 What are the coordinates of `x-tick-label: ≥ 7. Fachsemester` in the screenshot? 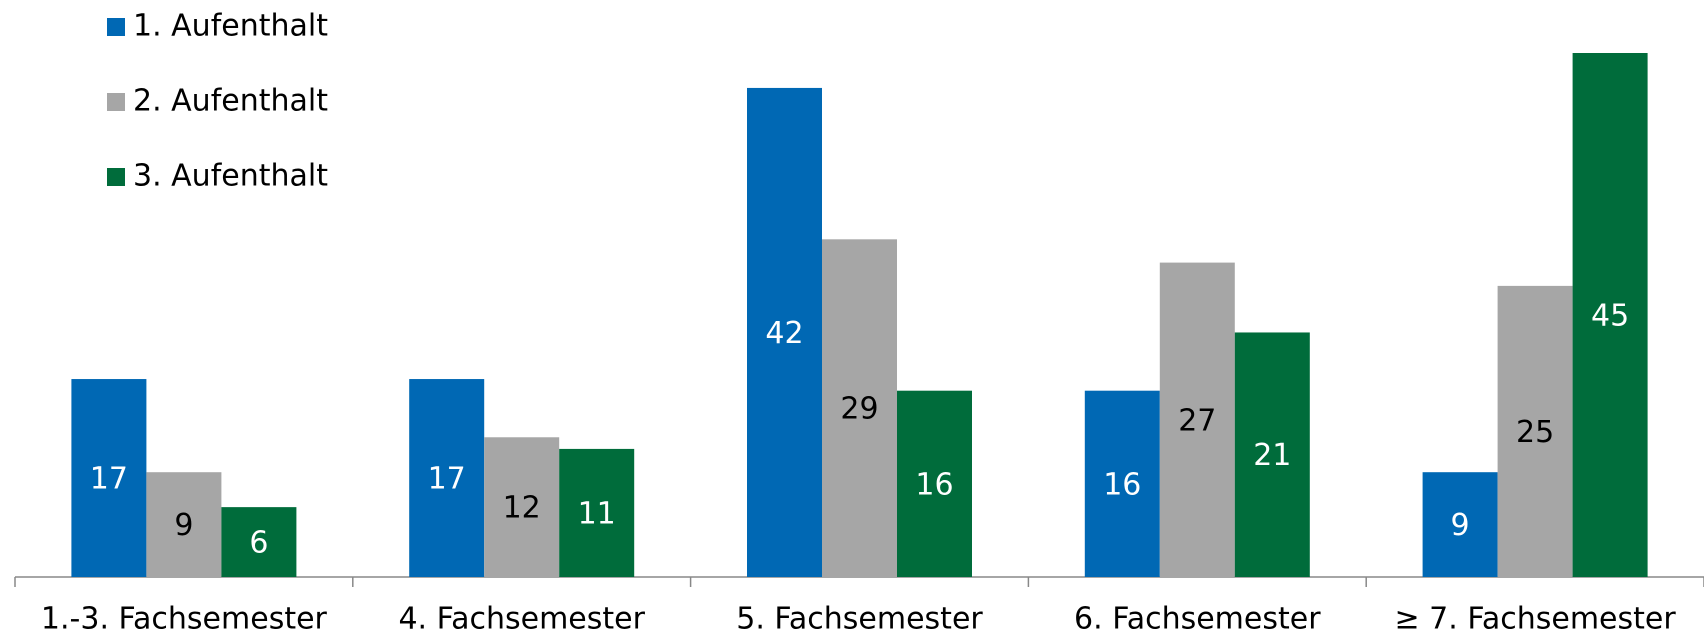 It's located at (1536, 619).